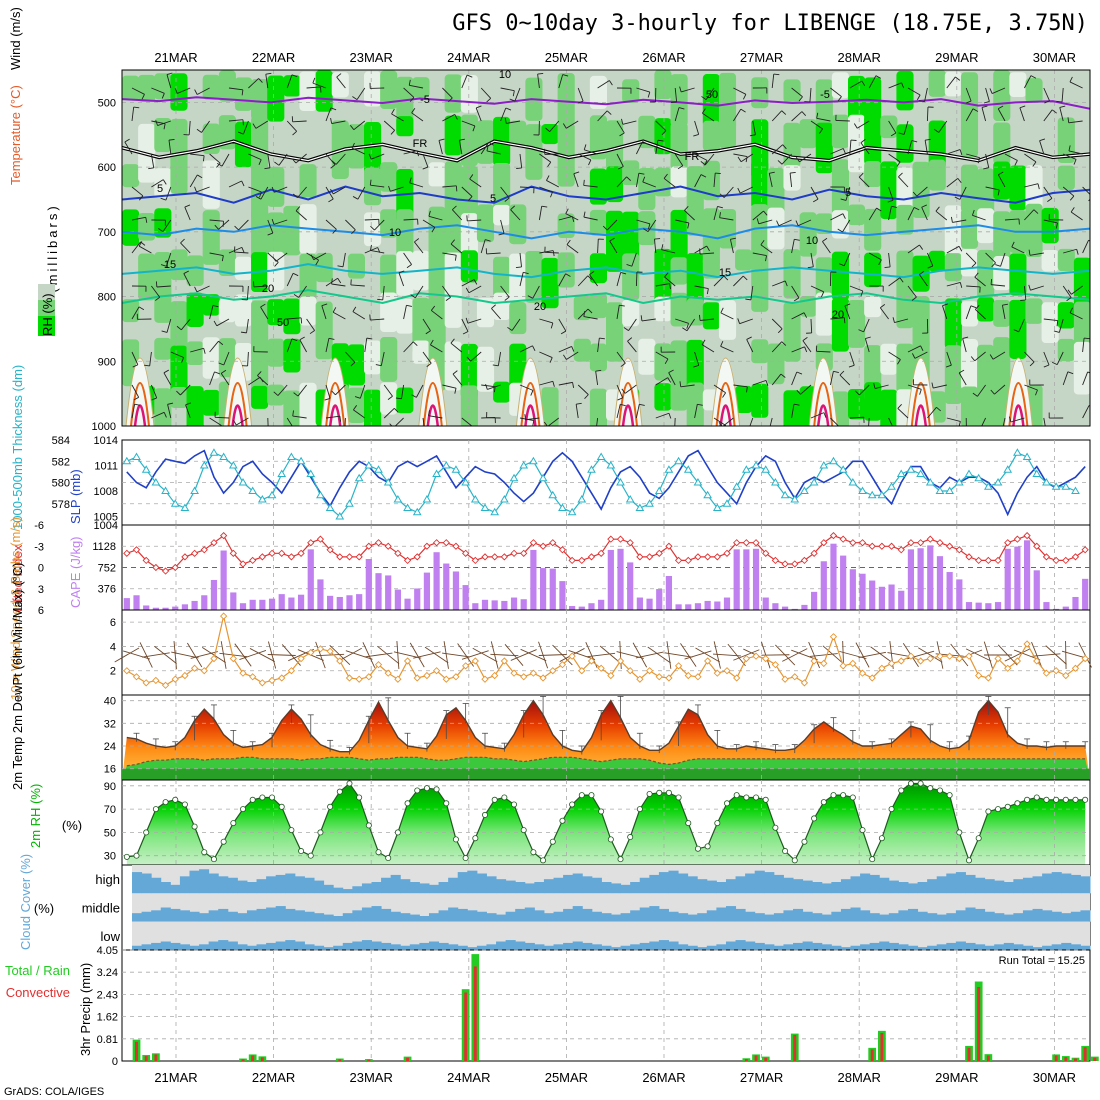  What do you see at coordinates (604, 484) in the screenshot?
I see `thickness-series` at bounding box center [604, 484].